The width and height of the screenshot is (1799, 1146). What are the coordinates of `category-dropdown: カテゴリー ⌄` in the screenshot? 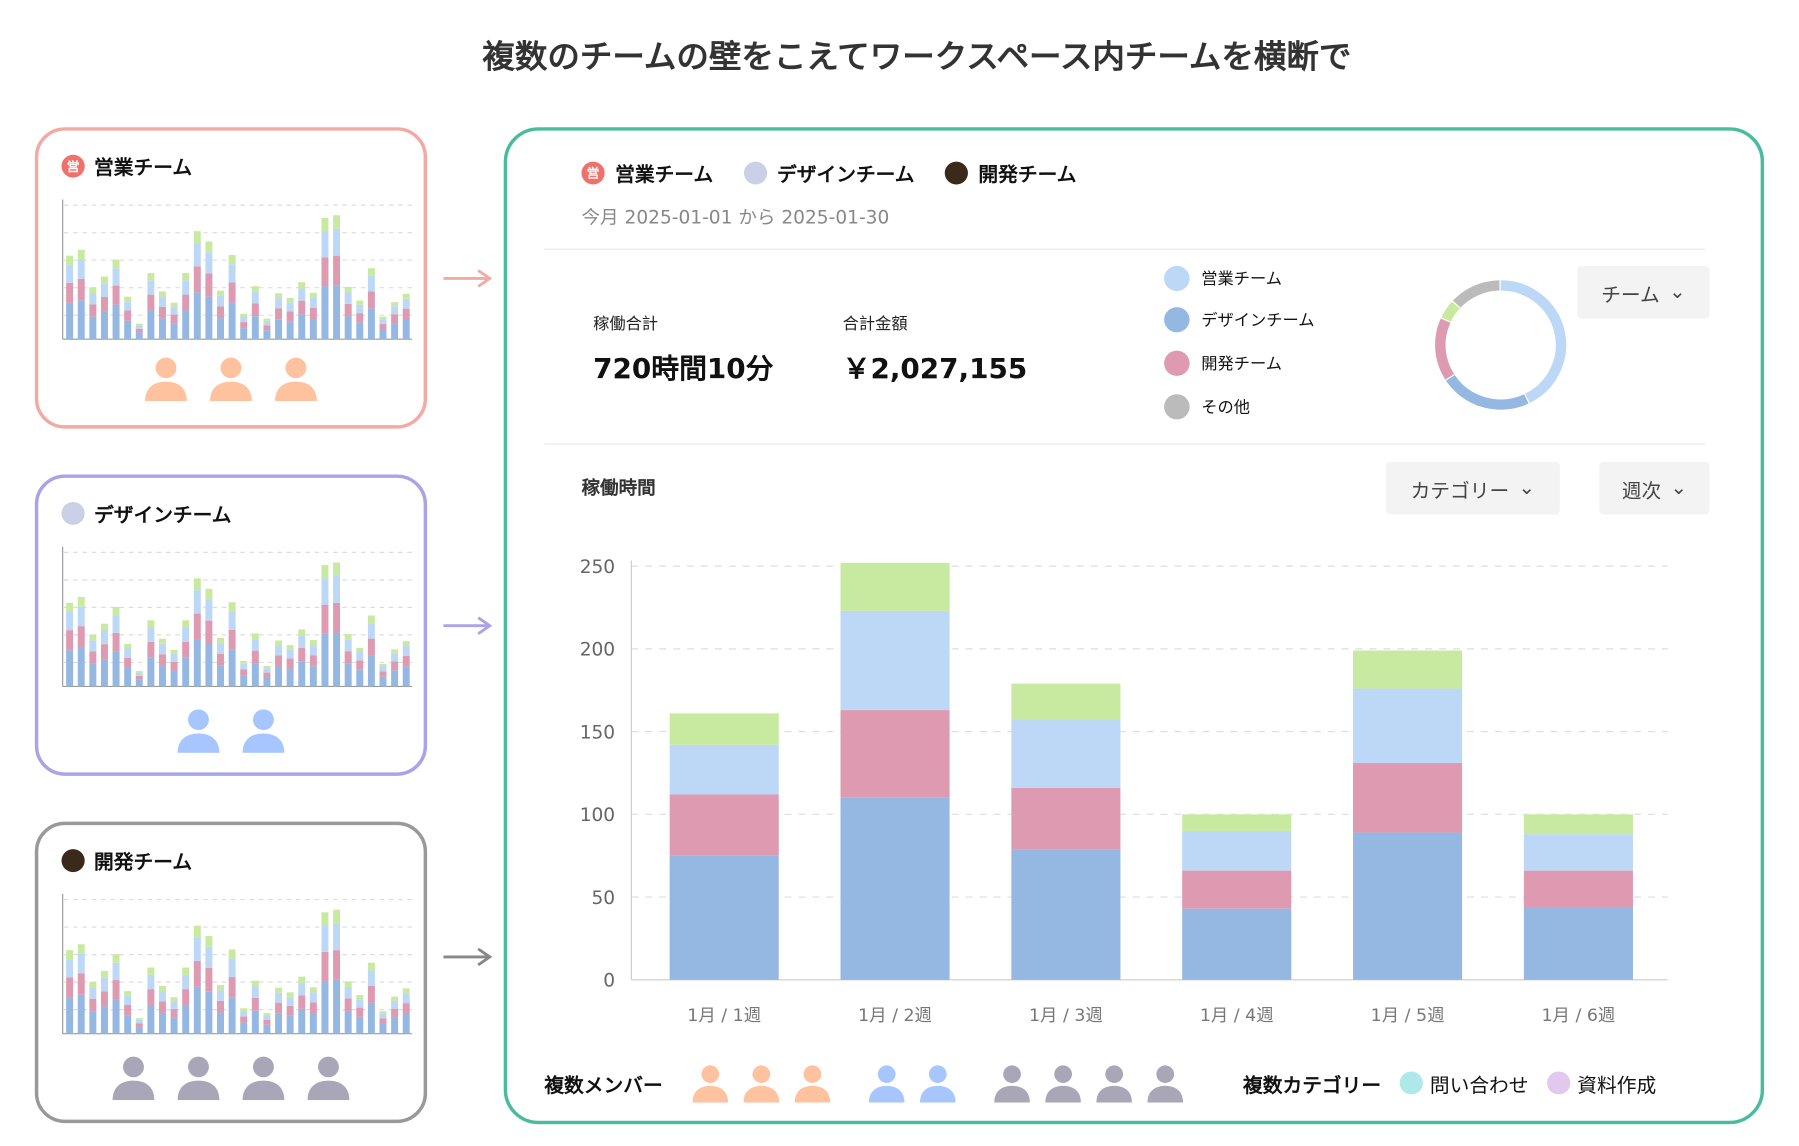 It's located at (1472, 488).